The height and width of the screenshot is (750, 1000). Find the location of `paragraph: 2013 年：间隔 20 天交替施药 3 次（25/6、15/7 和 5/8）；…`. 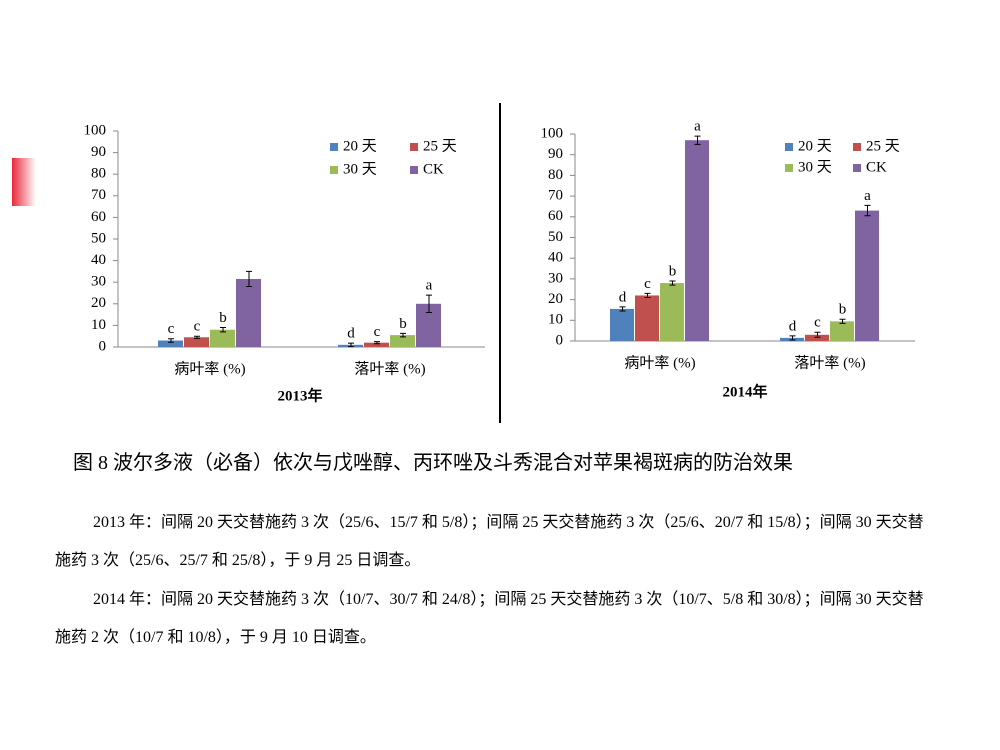

paragraph: 2013 年：间隔 20 天交替施药 3 次（25/6、15/7 和 5/8）；… is located at coordinates (489, 541).